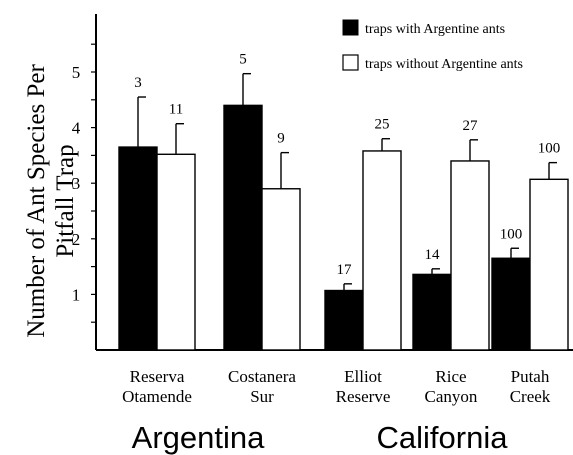  Describe the element at coordinates (435, 29) in the screenshot. I see `legend-label-with: traps with Argentine ants` at that location.